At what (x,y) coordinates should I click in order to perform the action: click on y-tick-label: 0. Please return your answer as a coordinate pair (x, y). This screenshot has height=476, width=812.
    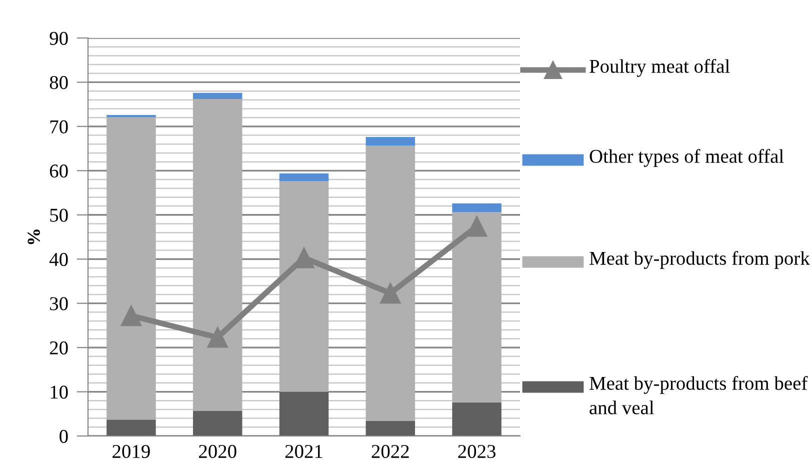
    Looking at the image, I should click on (64, 436).